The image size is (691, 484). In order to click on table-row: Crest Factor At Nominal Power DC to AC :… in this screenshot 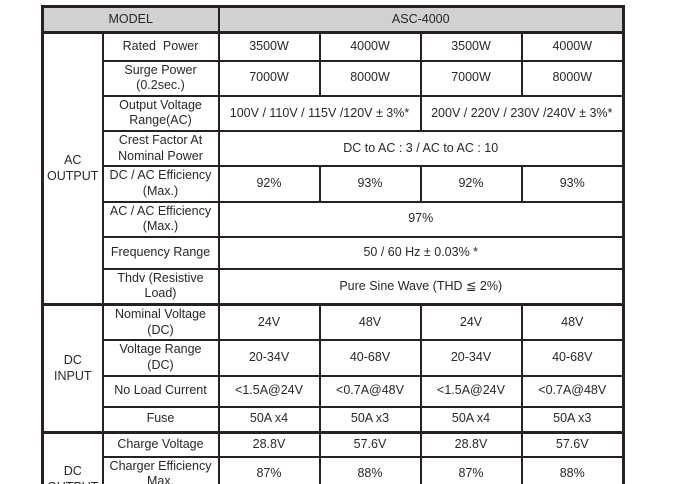, I will do `click(334, 148)`.